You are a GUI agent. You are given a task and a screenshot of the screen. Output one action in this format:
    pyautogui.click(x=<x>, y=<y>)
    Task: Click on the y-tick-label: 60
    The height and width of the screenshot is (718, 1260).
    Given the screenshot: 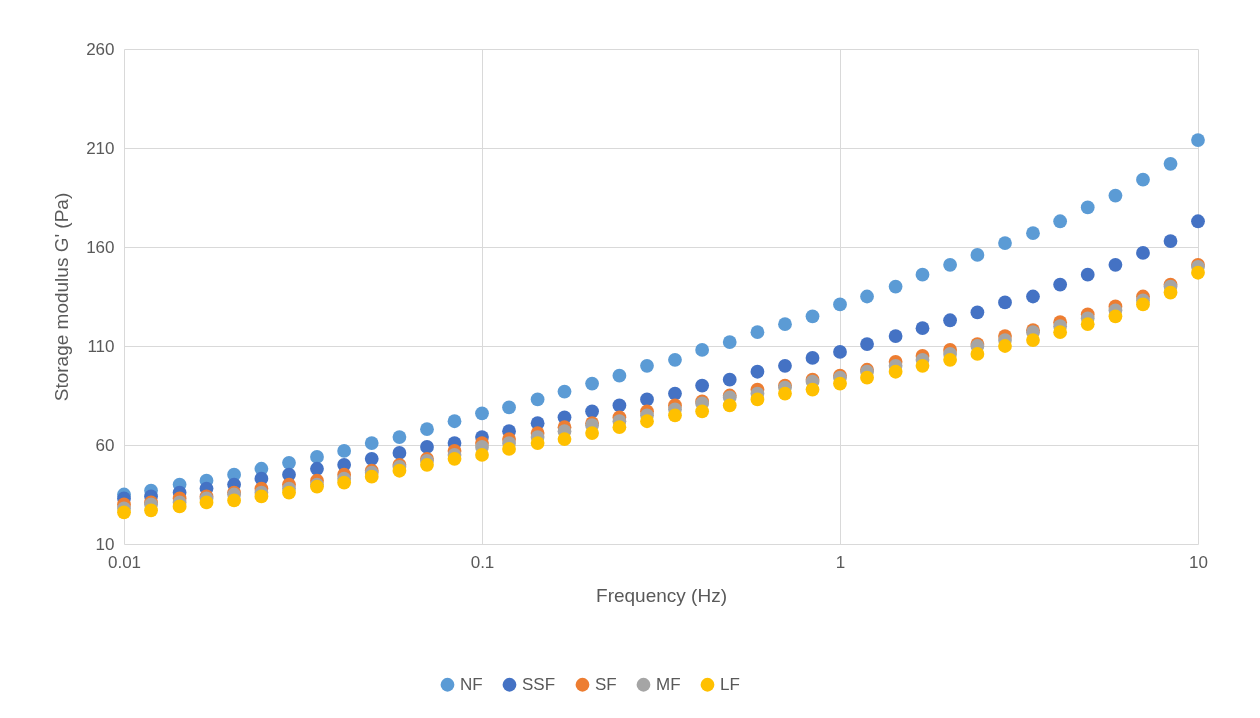 What is the action you would take?
    pyautogui.click(x=105, y=445)
    